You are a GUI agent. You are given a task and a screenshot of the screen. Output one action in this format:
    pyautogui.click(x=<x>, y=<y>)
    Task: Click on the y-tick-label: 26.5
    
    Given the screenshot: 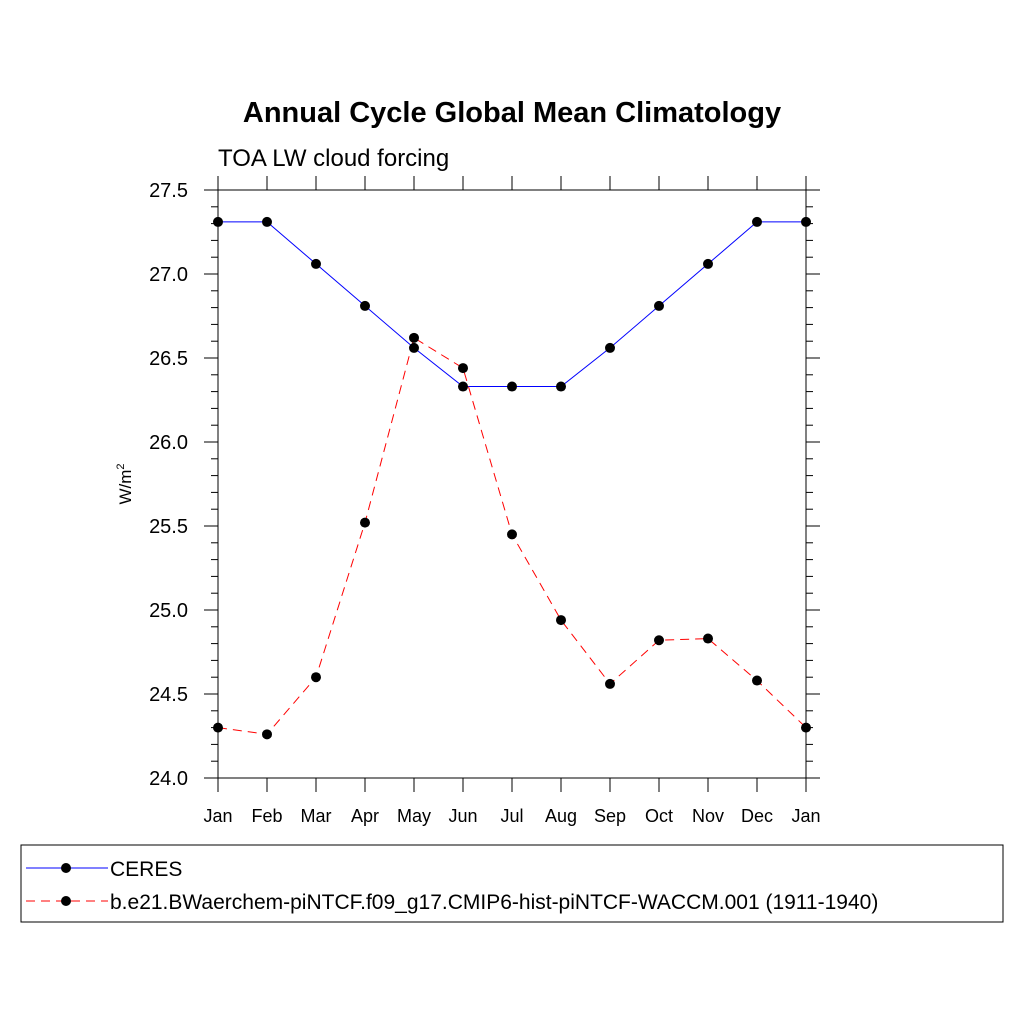 What is the action you would take?
    pyautogui.click(x=168, y=359)
    